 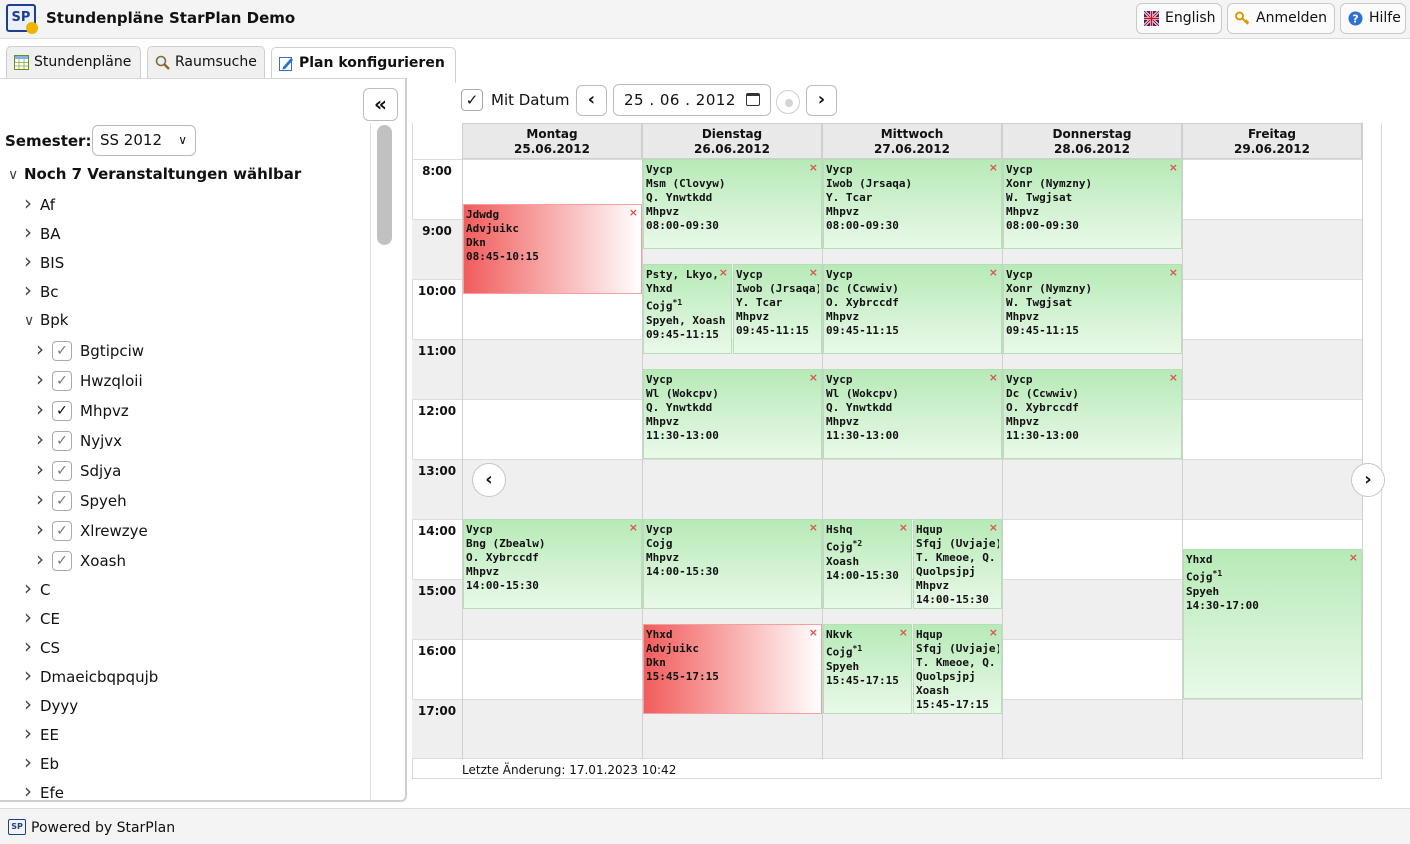 What do you see at coordinates (732, 669) in the screenshot?
I see `calendar-event: Yhxd Advjuikc Dkn 15:45-17:15 ×` at bounding box center [732, 669].